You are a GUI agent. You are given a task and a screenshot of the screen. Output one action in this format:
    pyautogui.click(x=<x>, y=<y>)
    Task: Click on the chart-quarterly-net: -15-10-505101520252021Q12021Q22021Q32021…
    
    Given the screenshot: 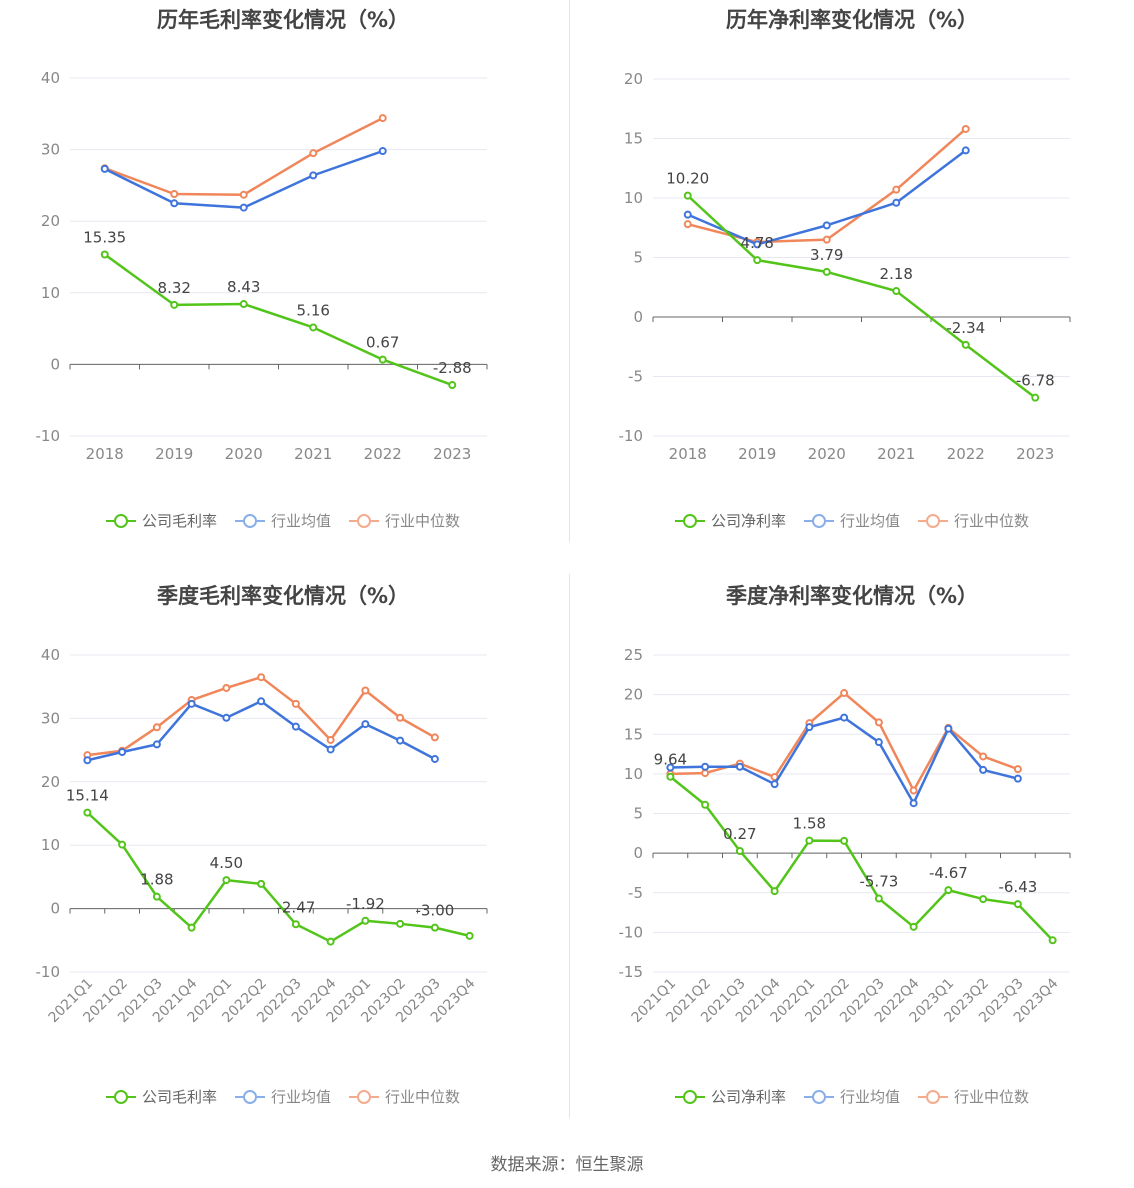 What is the action you would take?
    pyautogui.click(x=845, y=836)
    